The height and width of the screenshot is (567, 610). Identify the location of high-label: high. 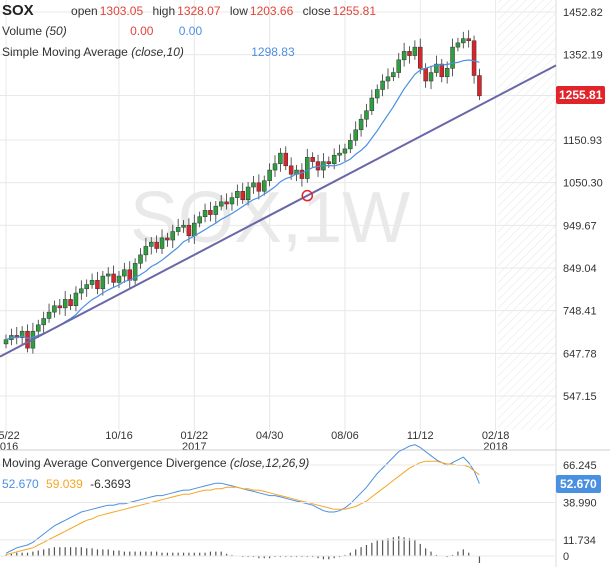
(164, 11).